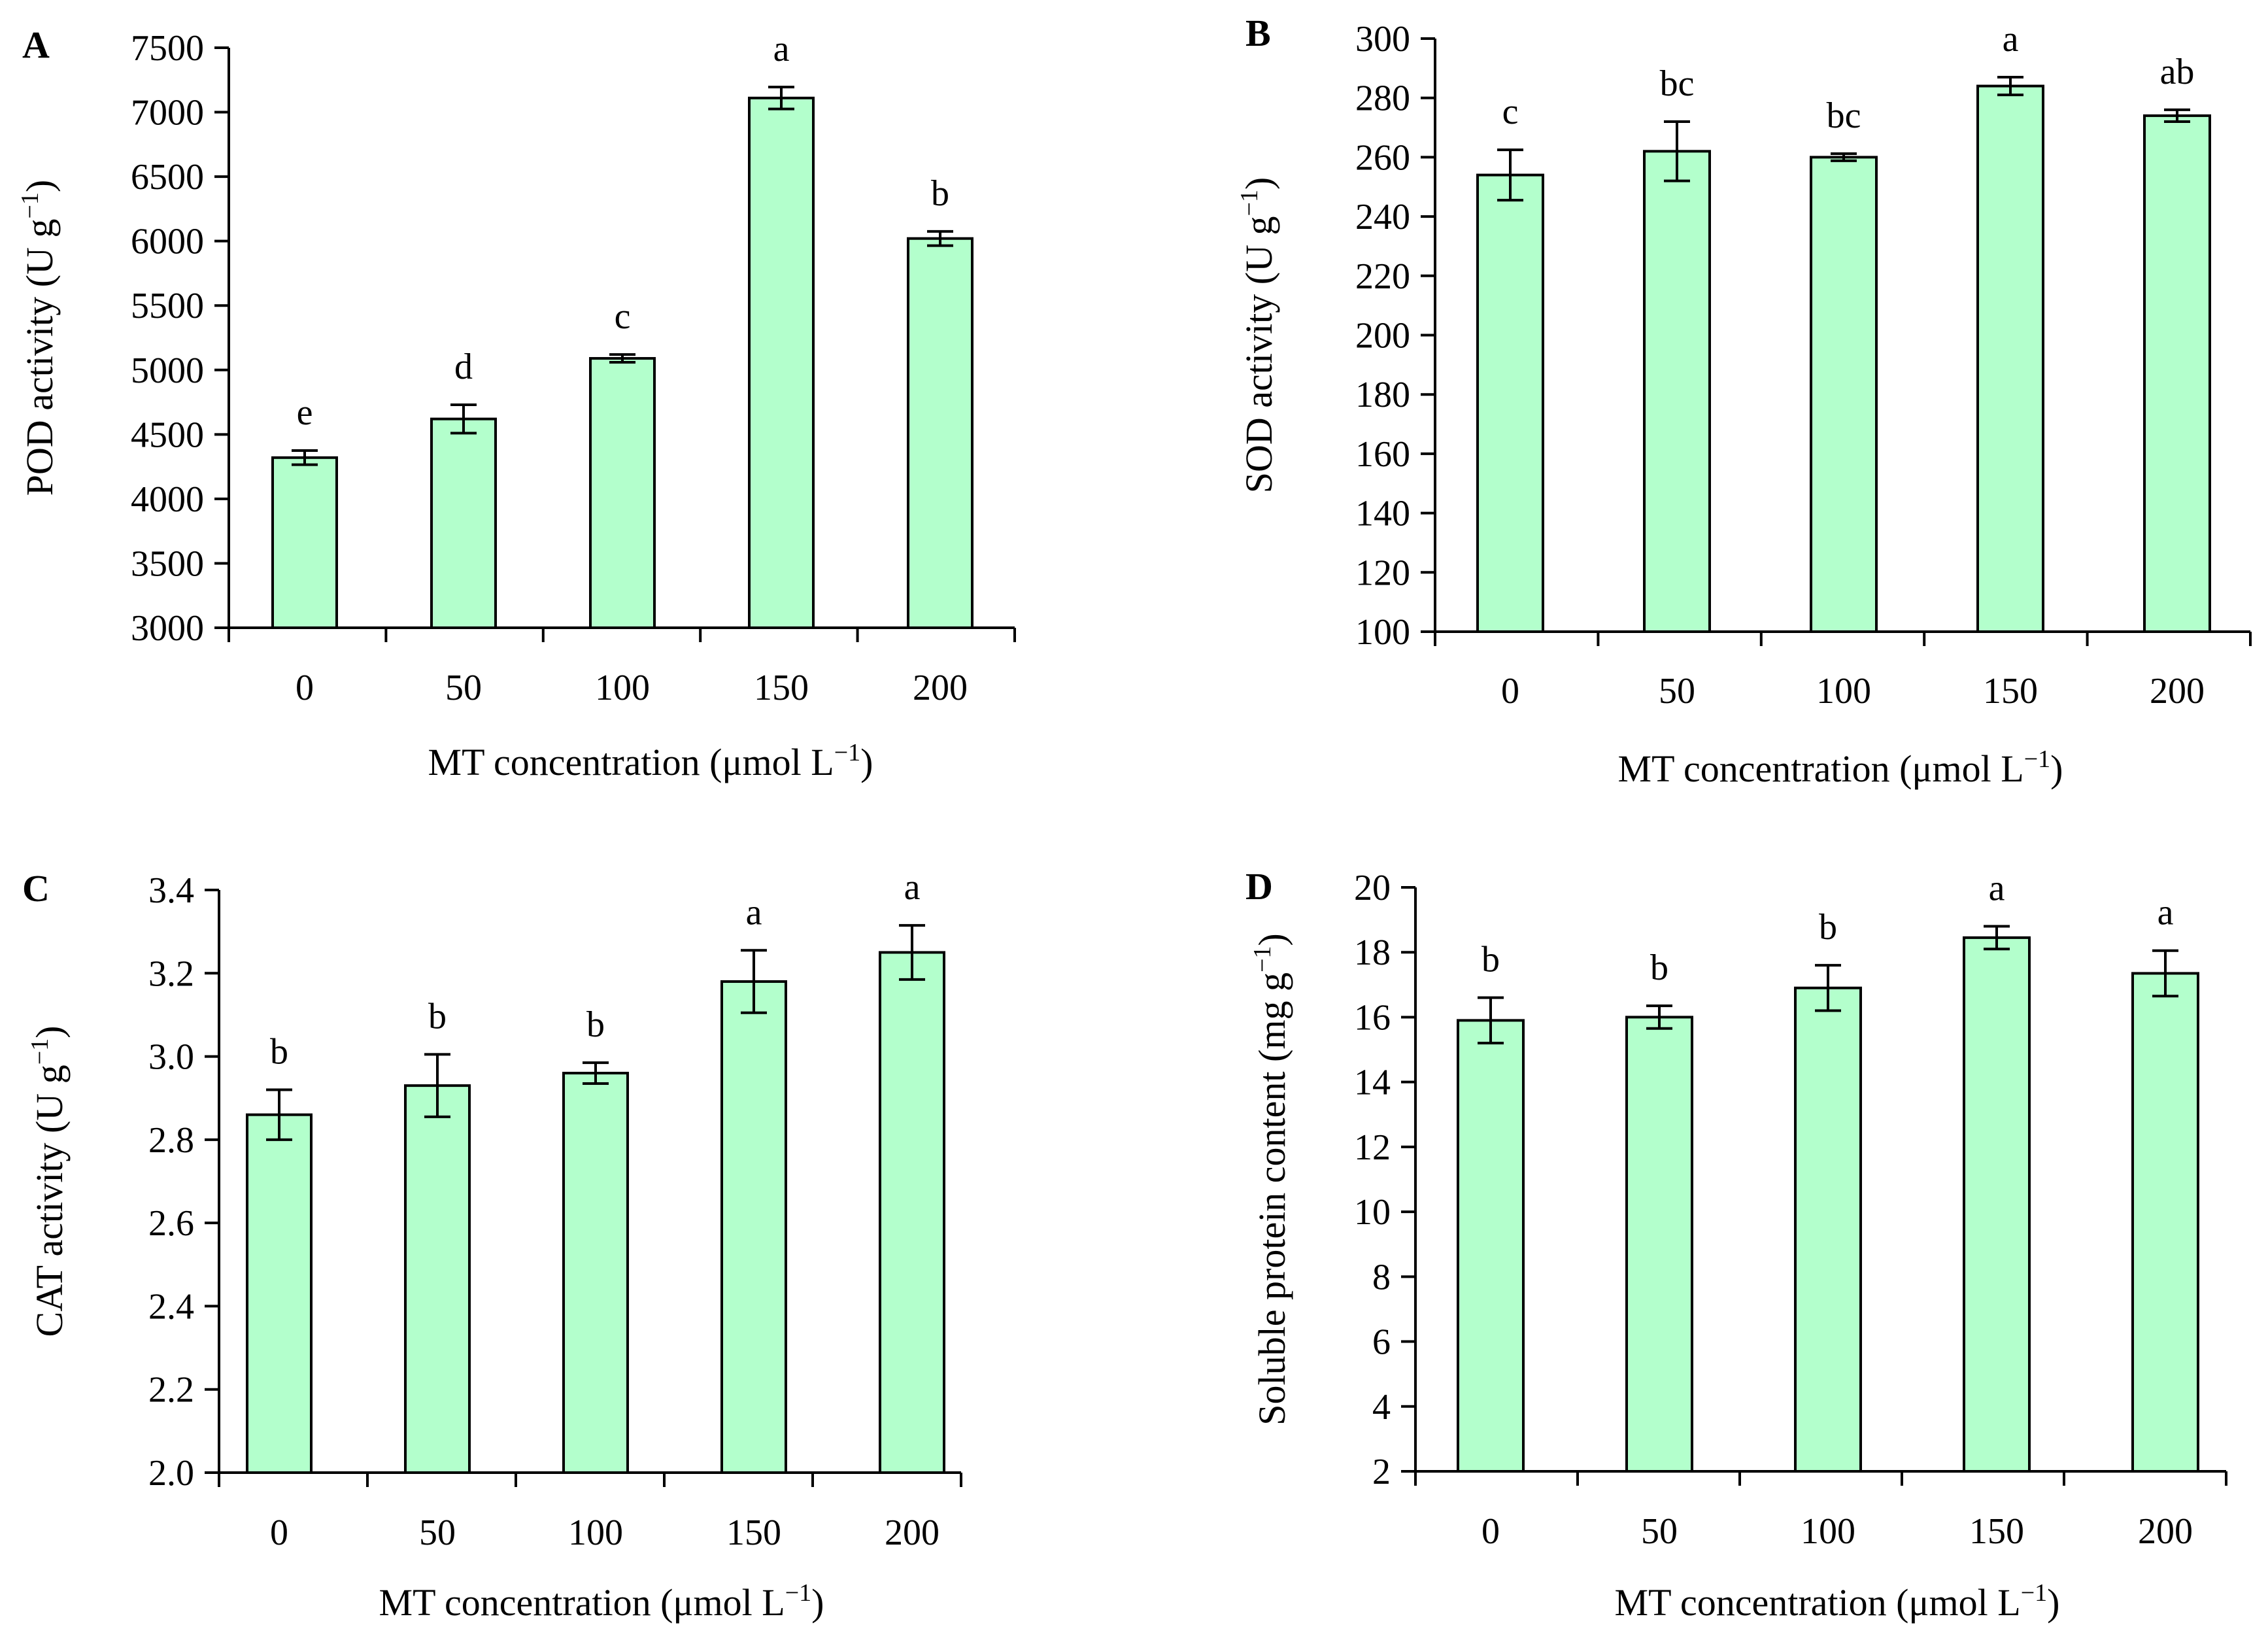 The height and width of the screenshot is (1642, 2268). I want to click on y-tick-label: 120, so click(1382, 573).